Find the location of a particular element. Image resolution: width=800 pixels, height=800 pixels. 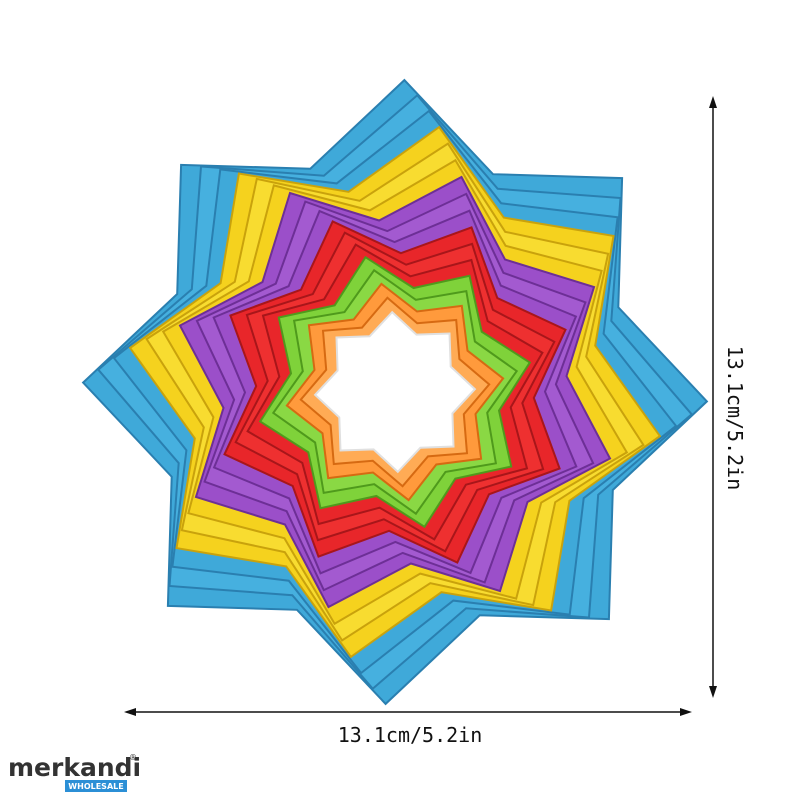

width-label: 13.1cm/5.2in is located at coordinates (410, 735).